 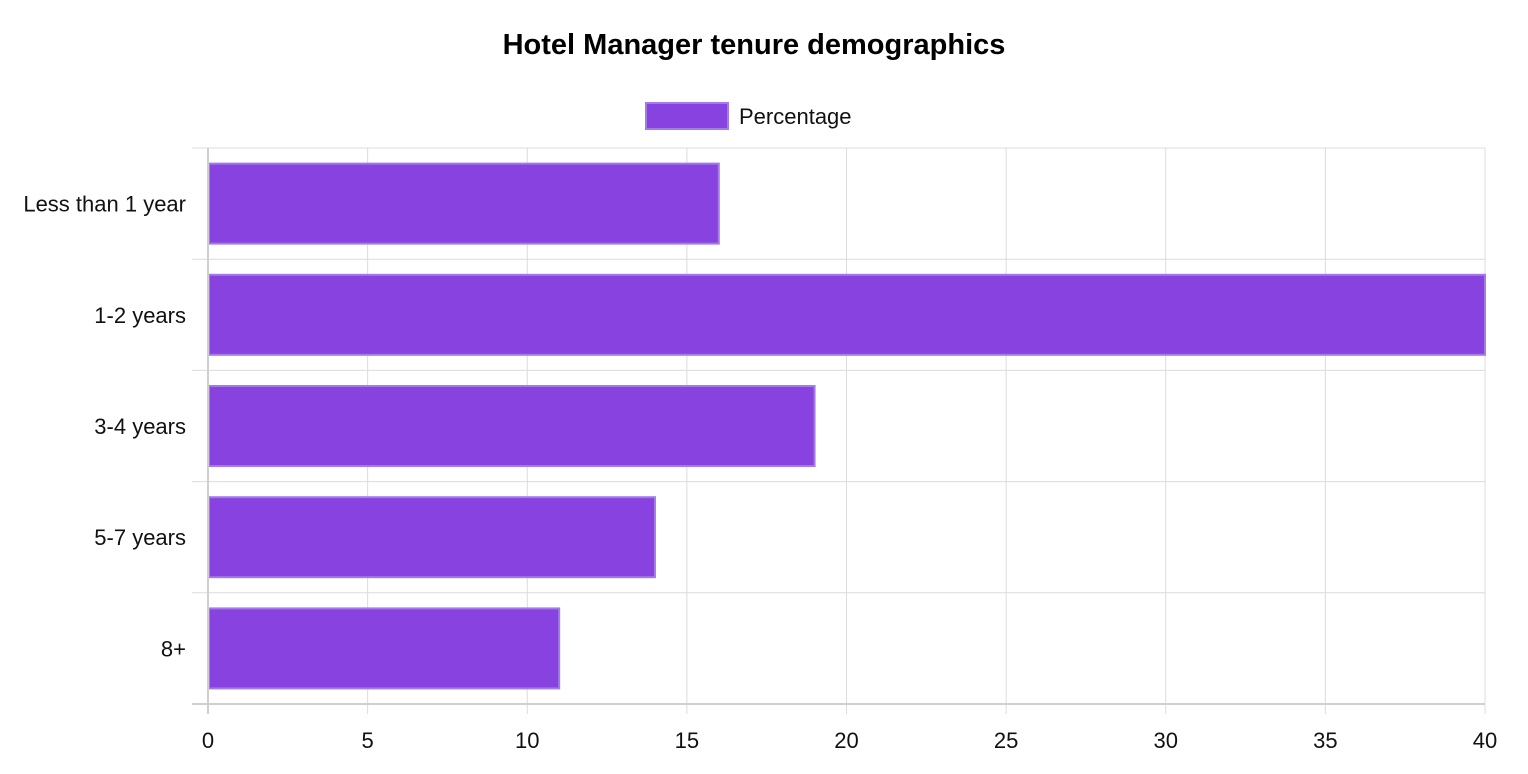 I want to click on legend-label-percentage: Percentage, so click(x=795, y=116).